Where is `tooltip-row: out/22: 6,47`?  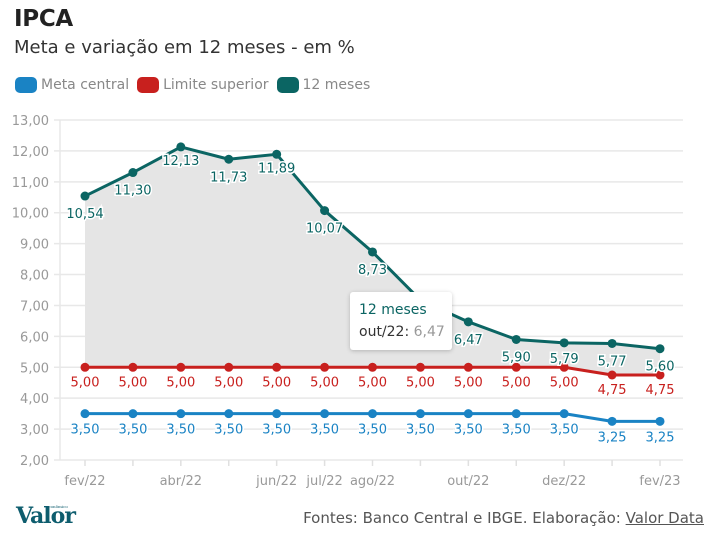
tooltip-row: out/22: 6,47 is located at coordinates (402, 332).